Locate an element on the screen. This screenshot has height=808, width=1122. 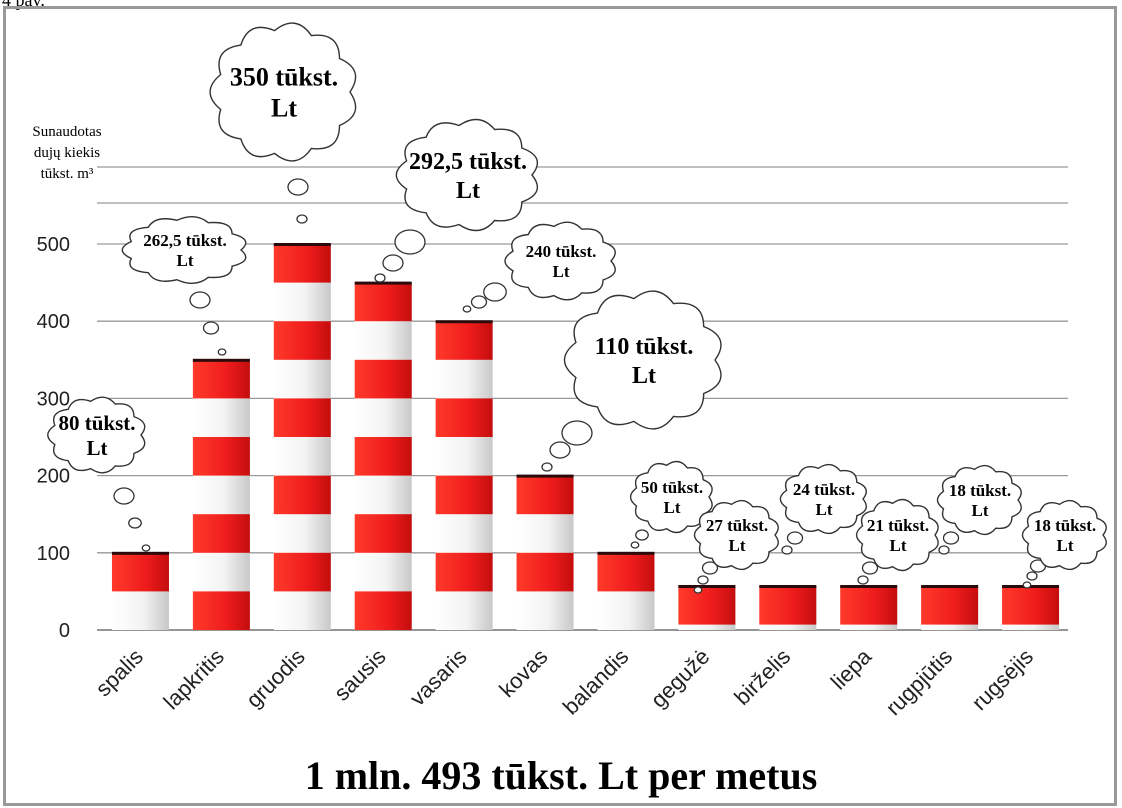
thought-cloud: 292,5 tūkst. Lt is located at coordinates (467, 175).